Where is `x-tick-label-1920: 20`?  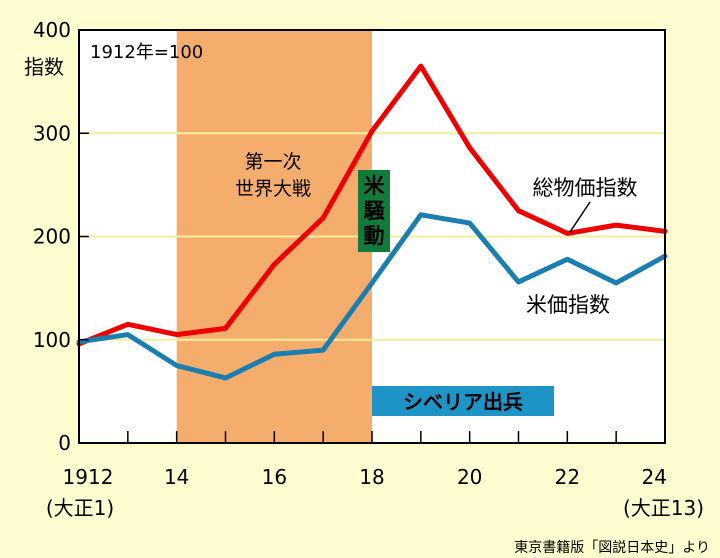
x-tick-label-1920: 20 is located at coordinates (469, 477).